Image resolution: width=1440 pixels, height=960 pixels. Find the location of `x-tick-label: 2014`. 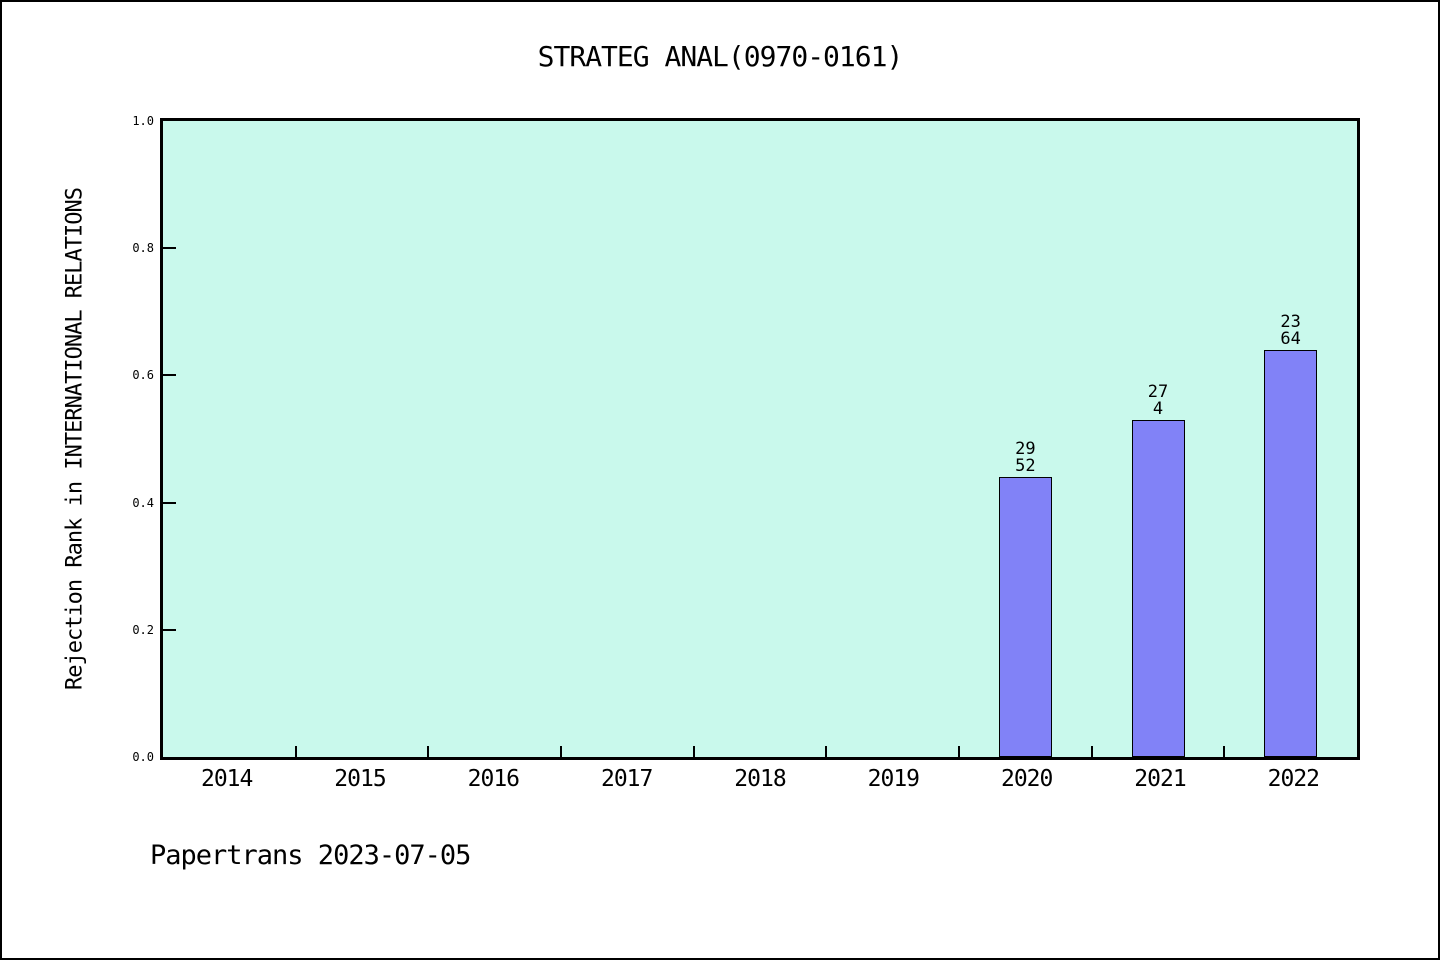

x-tick-label: 2014 is located at coordinates (226, 779).